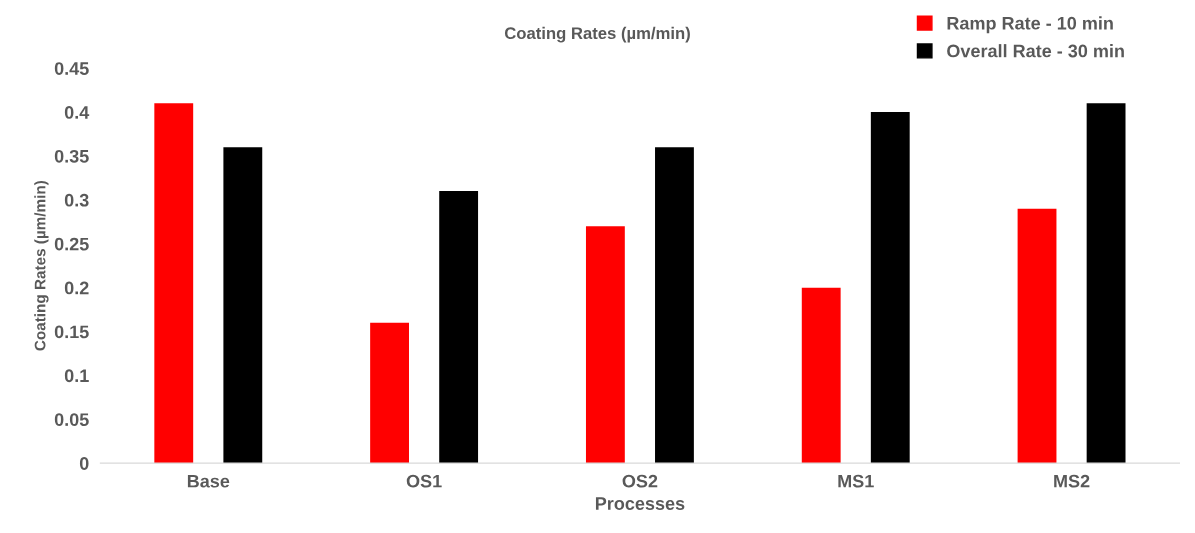 Image resolution: width=1195 pixels, height=533 pixels. I want to click on x-tick-label: MS1, so click(856, 481).